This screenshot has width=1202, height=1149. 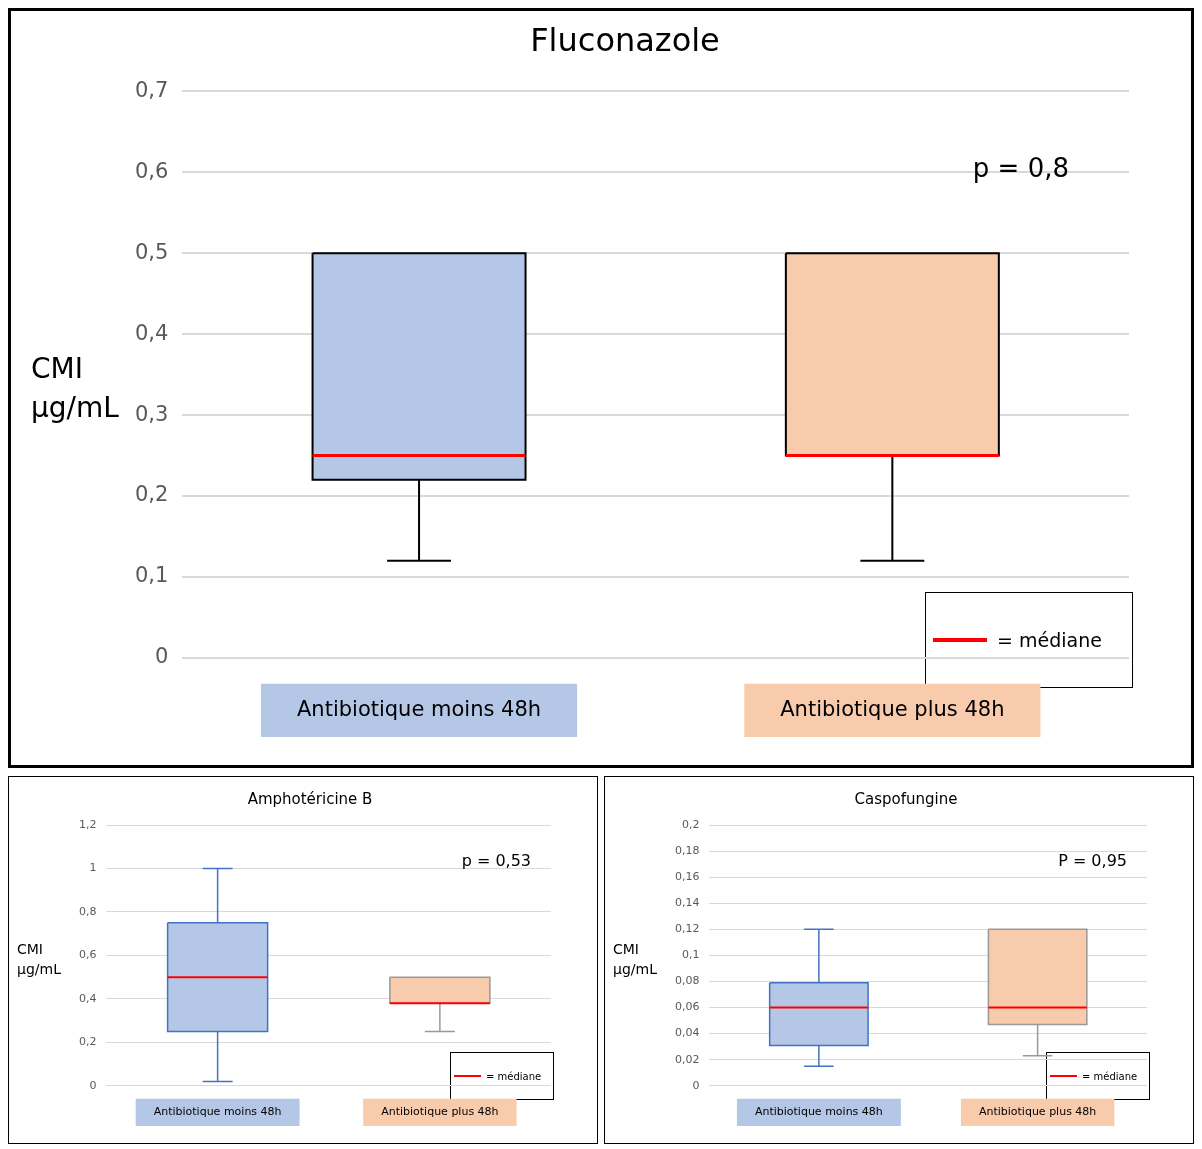 I want to click on chart-title: Fluconazole, so click(x=625, y=39).